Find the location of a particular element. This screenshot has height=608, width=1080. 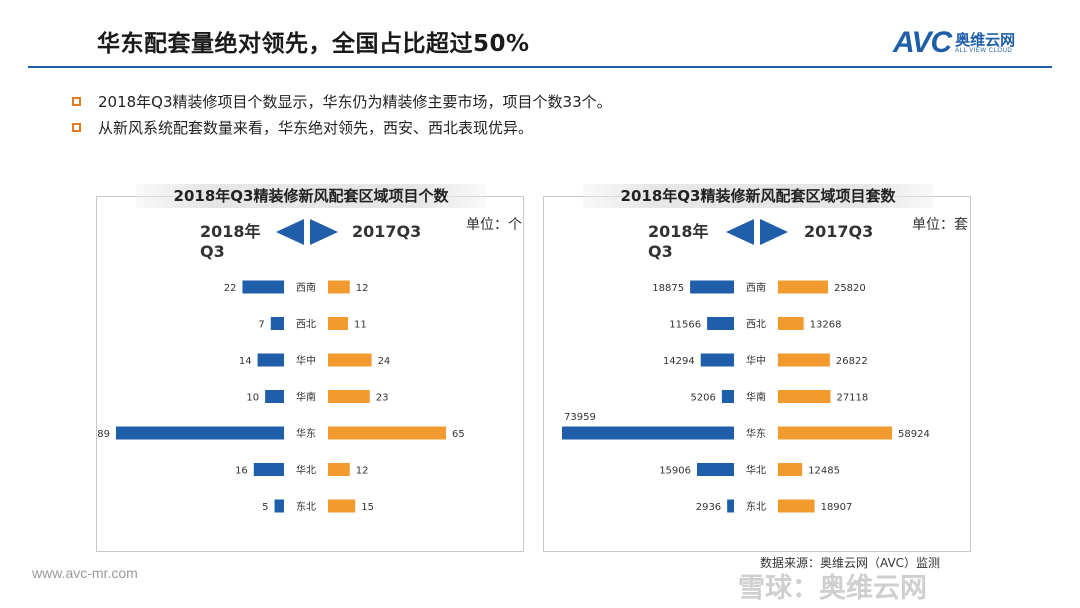

data-label-left: 14294 is located at coordinates (679, 361).